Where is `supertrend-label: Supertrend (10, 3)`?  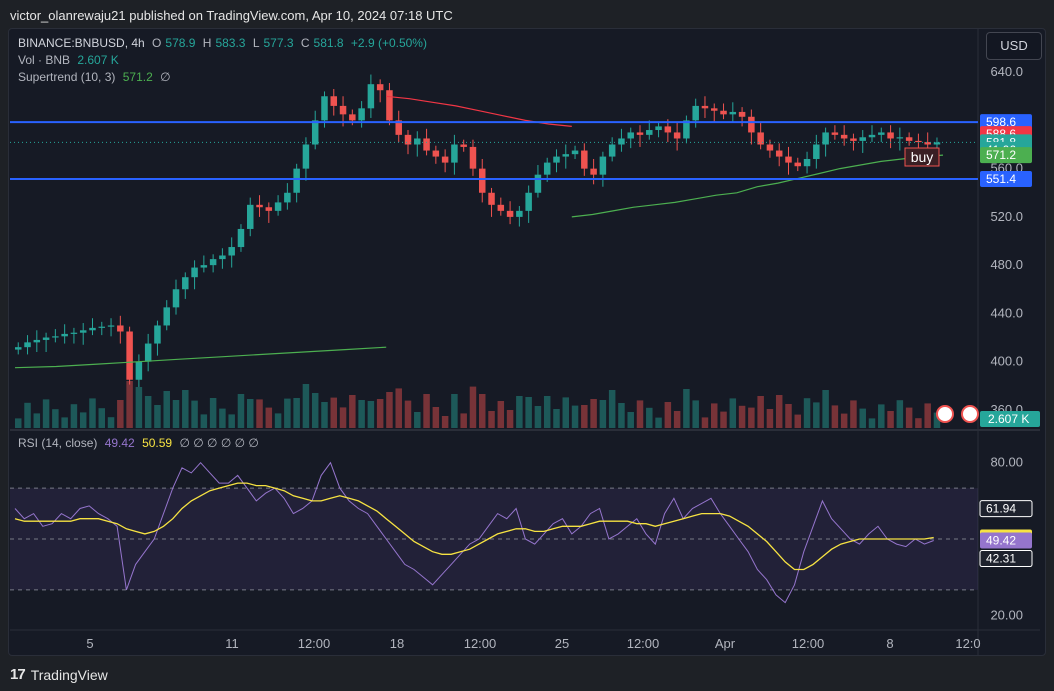
supertrend-label: Supertrend (10, 3) is located at coordinates (67, 77).